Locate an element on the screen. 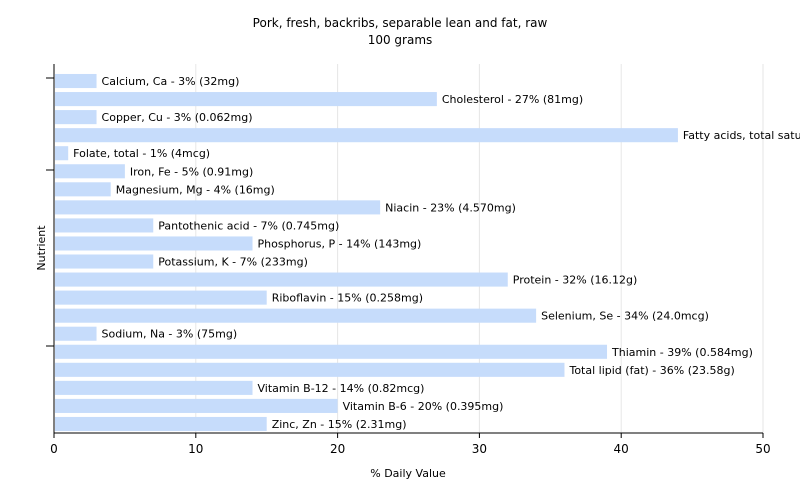 Image resolution: width=800 pixels, height=500 pixels. bar-label-12: Riboflavin - 15% (0.258mg) is located at coordinates (347, 298).